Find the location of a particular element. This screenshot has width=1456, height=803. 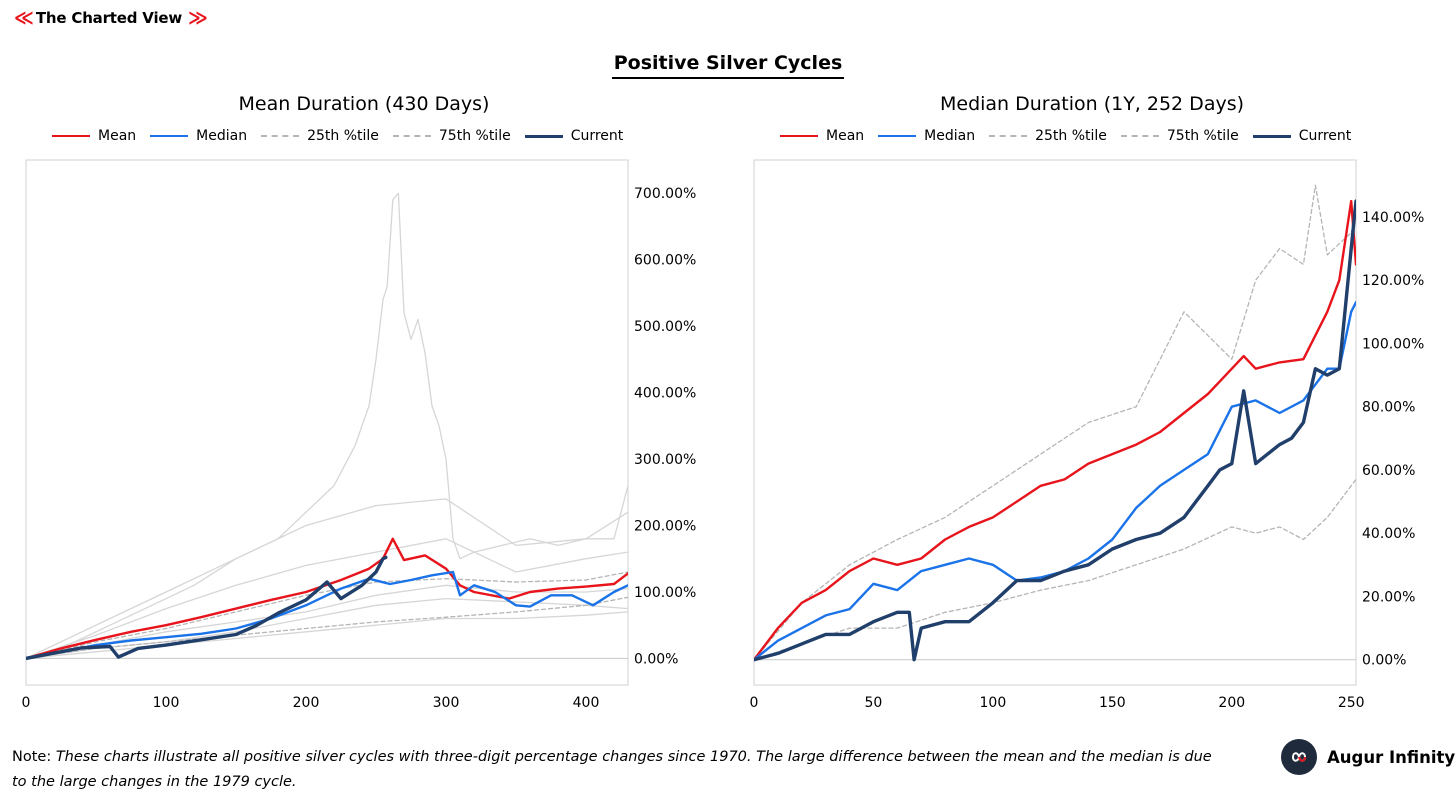

logo-name: Augur Infinity is located at coordinates (1391, 757).